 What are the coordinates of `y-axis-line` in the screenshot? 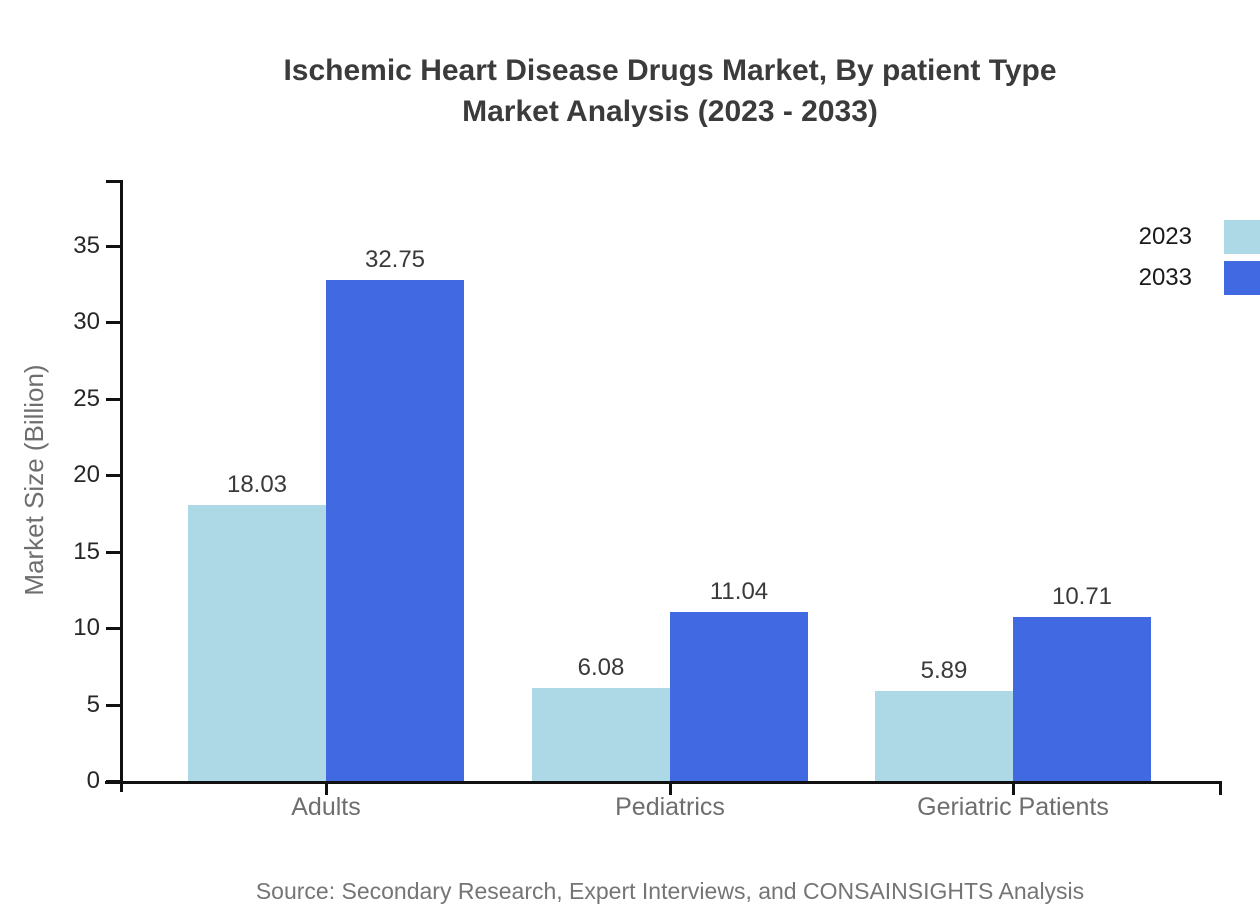 It's located at (121, 486).